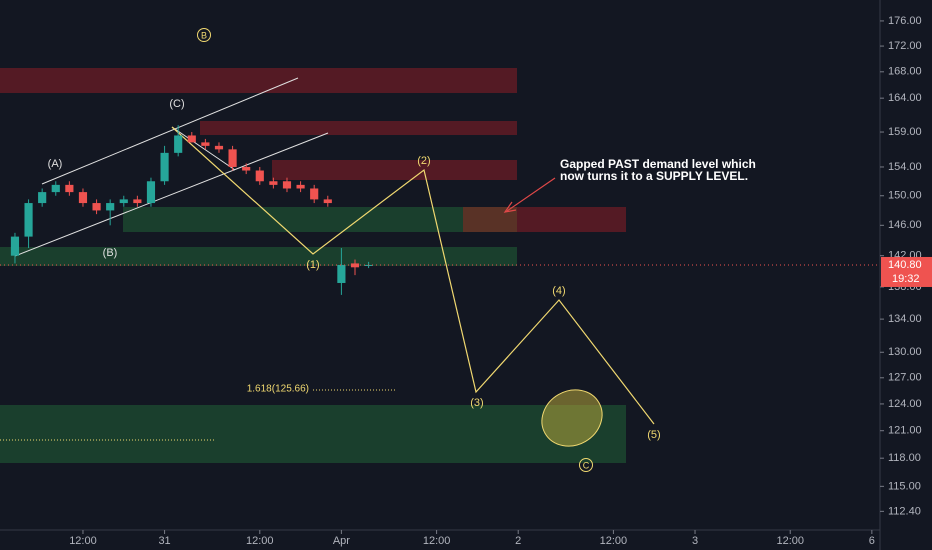  Describe the element at coordinates (905, 98) in the screenshot. I see `y-tick-label: 164.00` at that location.